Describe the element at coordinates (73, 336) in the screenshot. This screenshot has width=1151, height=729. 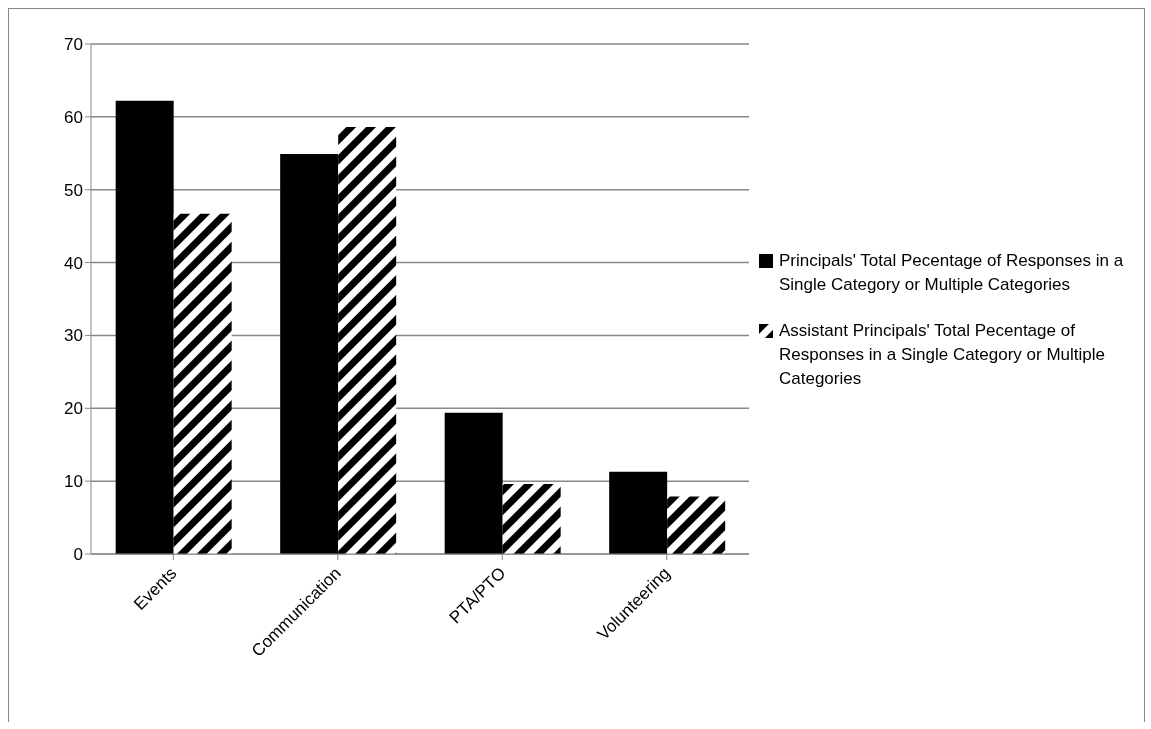
I see `y-tick-label: 30` at that location.